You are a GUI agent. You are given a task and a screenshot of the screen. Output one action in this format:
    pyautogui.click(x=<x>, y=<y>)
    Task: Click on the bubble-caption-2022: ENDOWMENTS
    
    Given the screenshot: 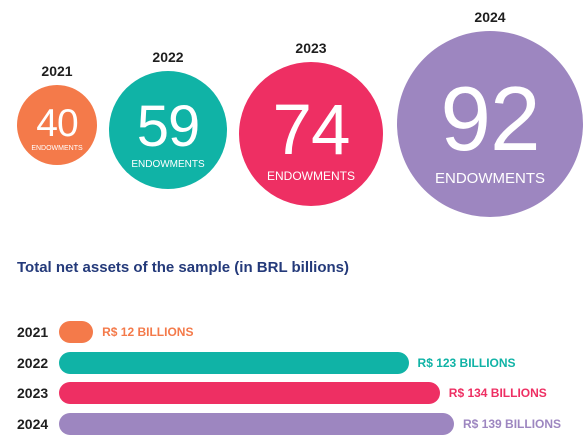 What is the action you would take?
    pyautogui.click(x=168, y=164)
    